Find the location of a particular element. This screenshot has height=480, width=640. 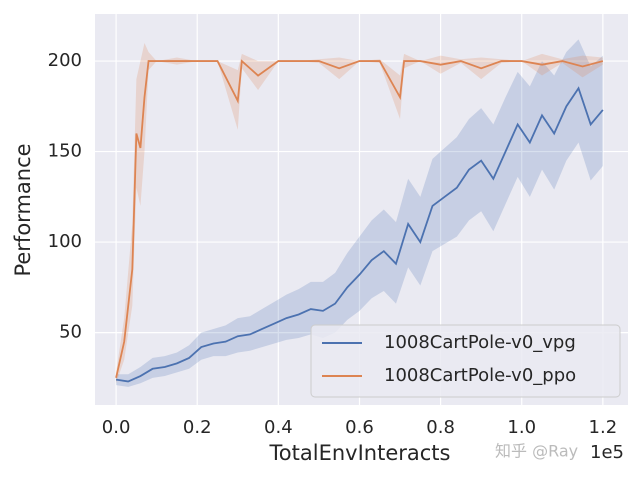

legend-label: 1008CartPole-v0_ppo is located at coordinates (480, 375).